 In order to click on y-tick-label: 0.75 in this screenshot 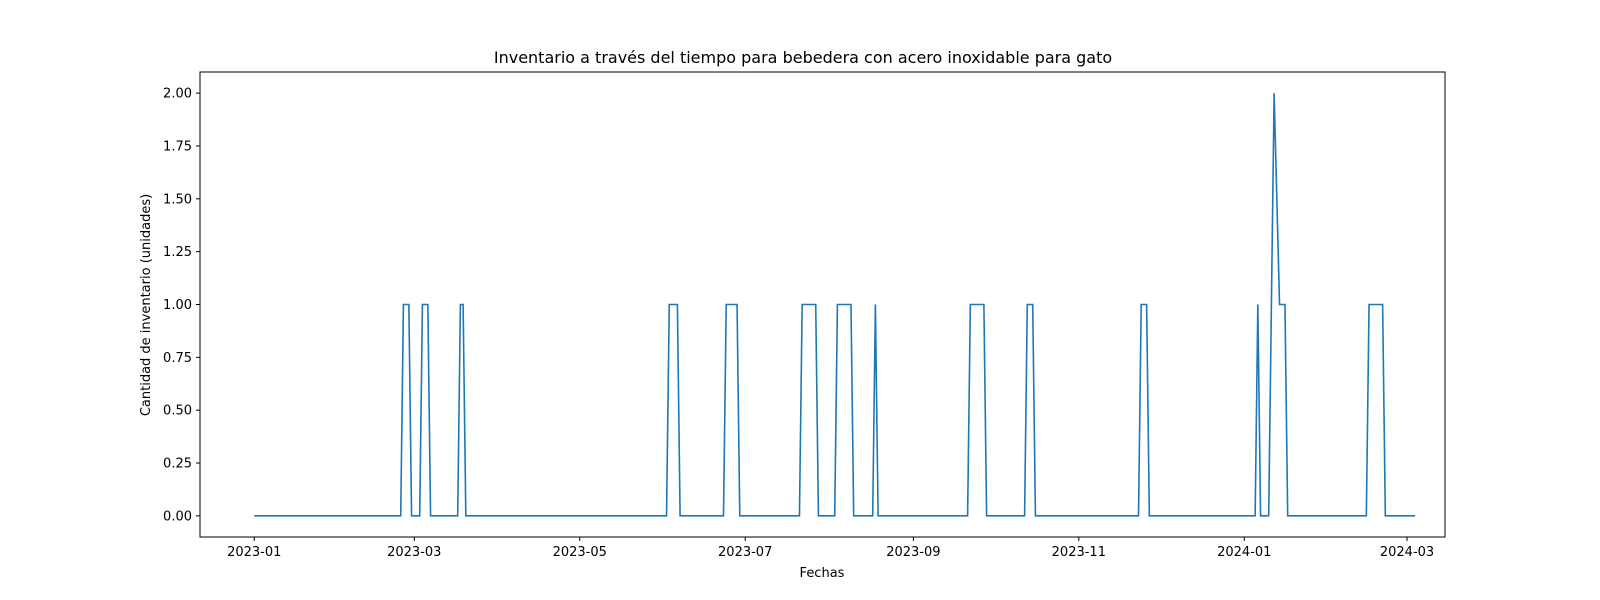, I will do `click(177, 358)`.